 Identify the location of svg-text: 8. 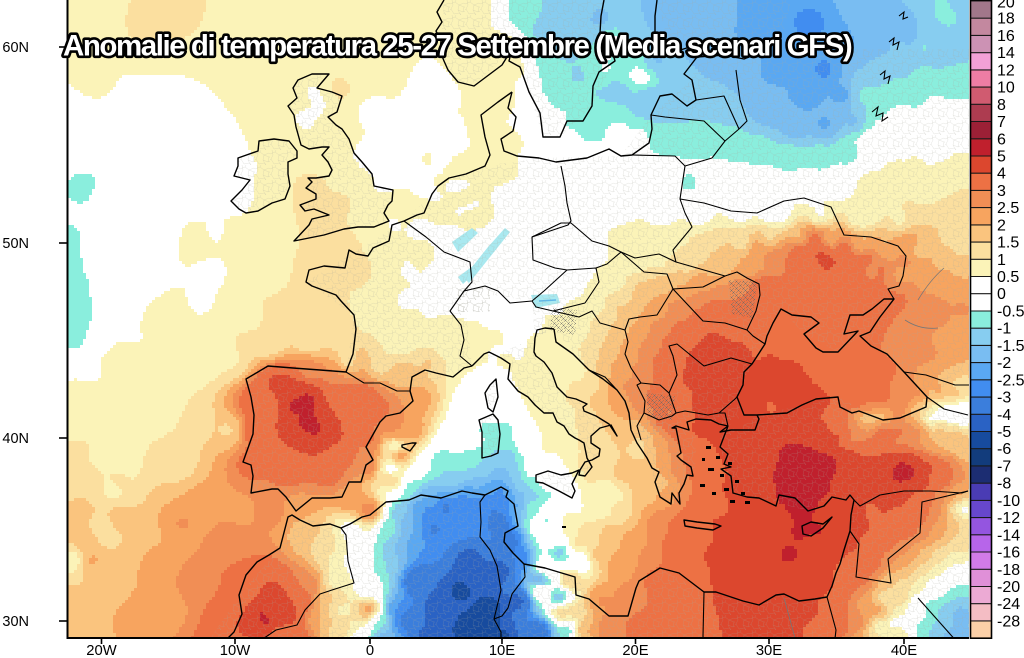
(1001, 105).